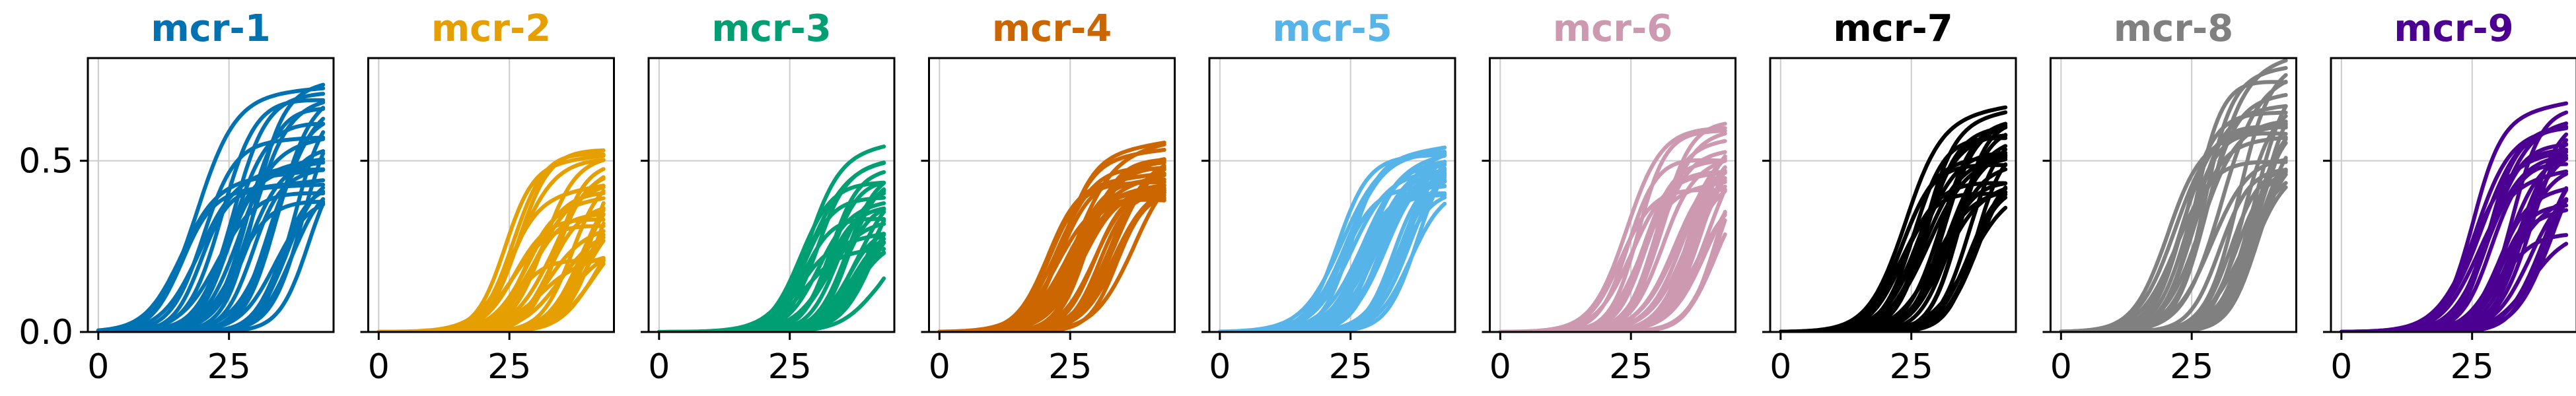 The image size is (2576, 396). I want to click on panel-6: 0 25 mcr-6, so click(1609, 197).